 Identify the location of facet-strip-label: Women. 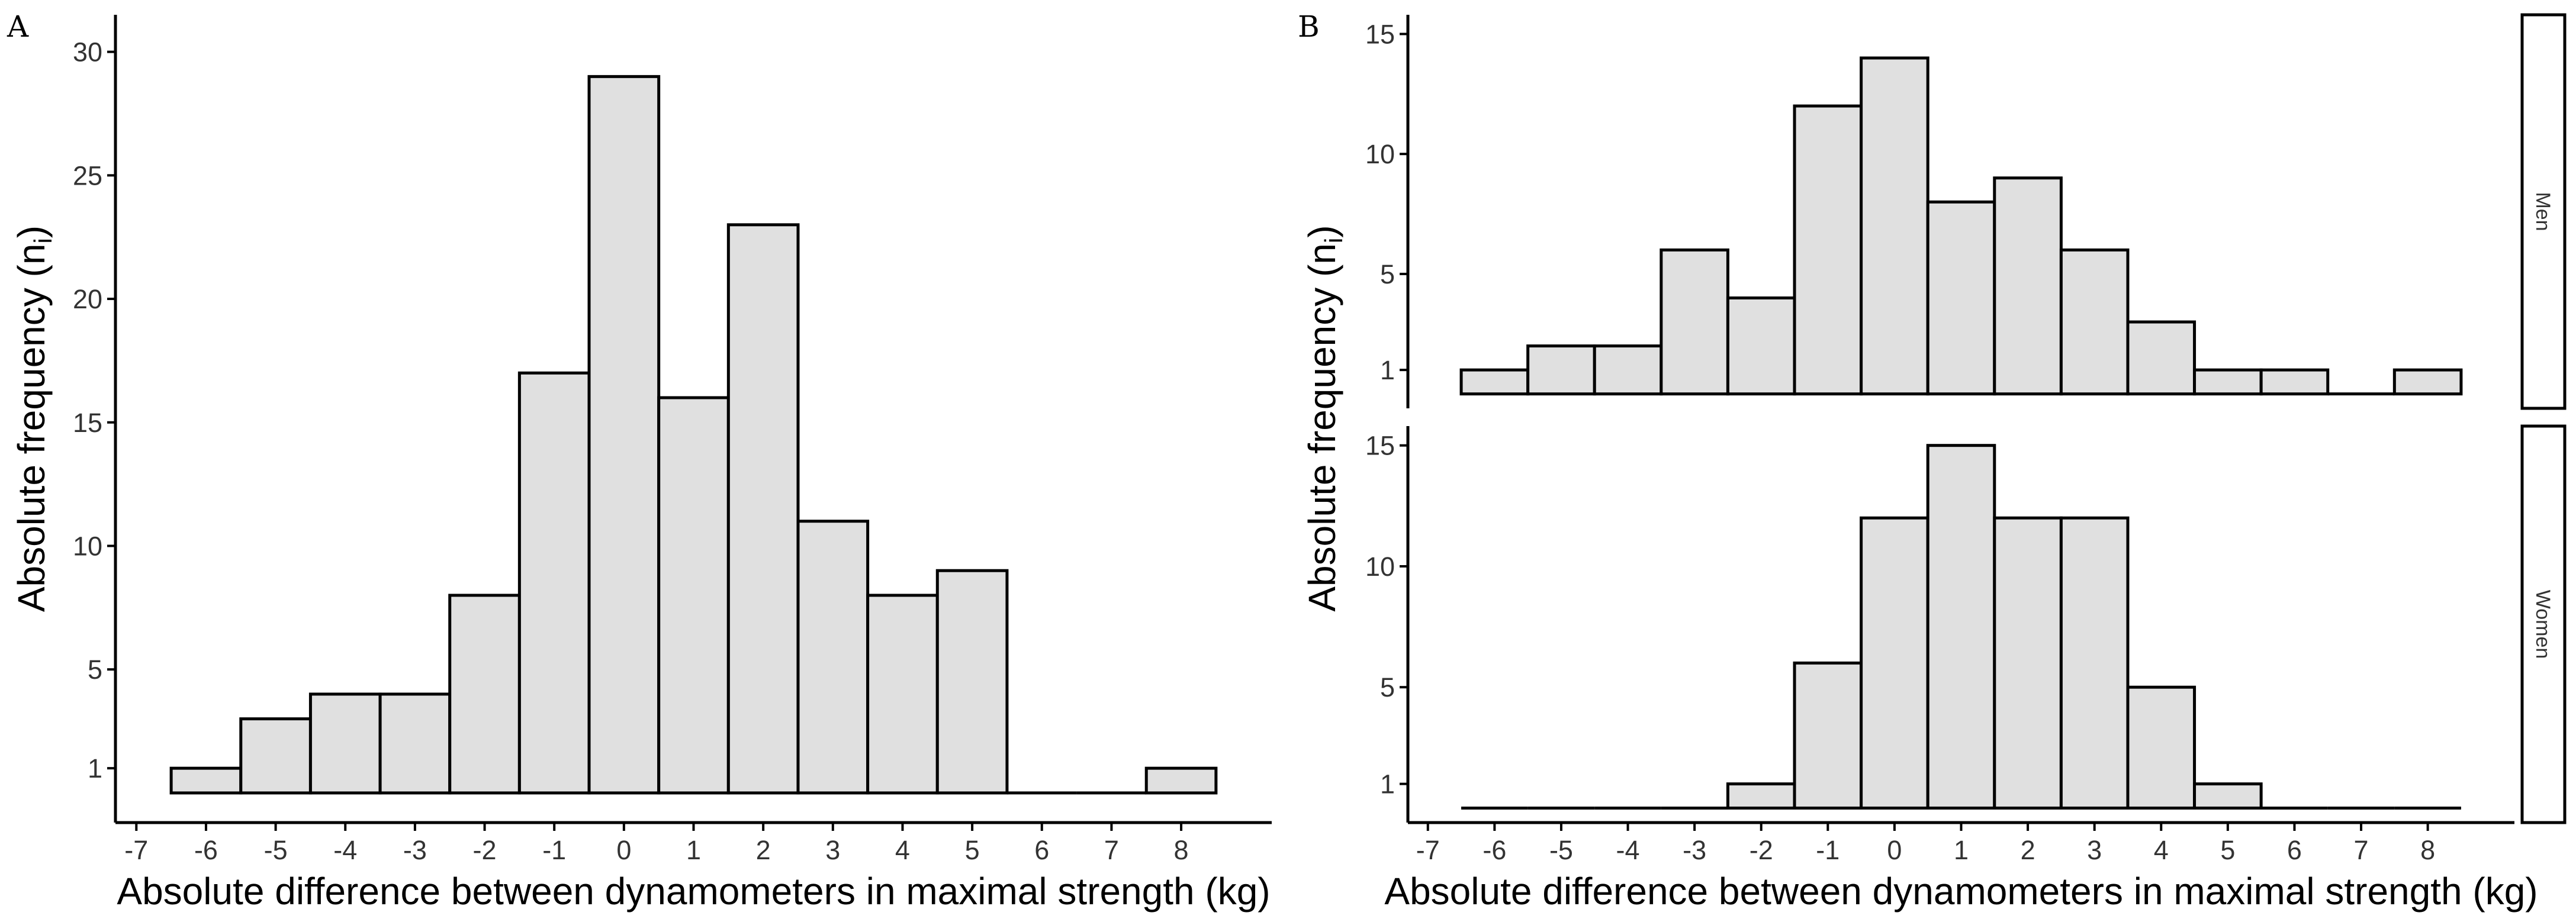
(2543, 624).